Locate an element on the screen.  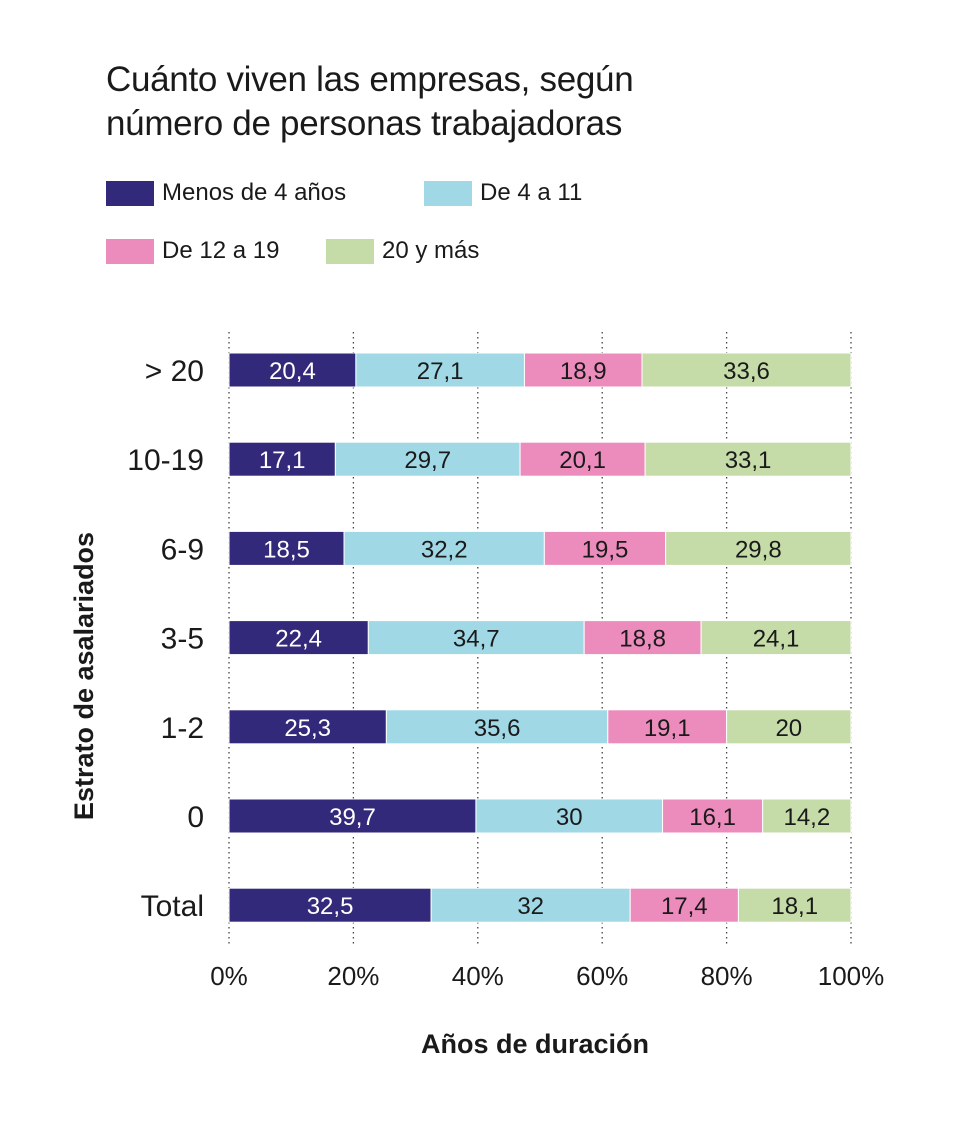
data-label-0-de-4-a-11: 30 is located at coordinates (569, 817).